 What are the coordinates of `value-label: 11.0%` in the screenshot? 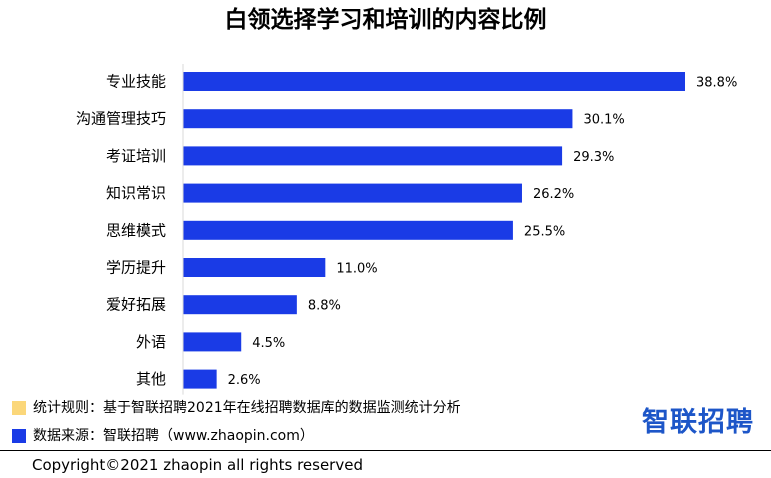 It's located at (356, 269).